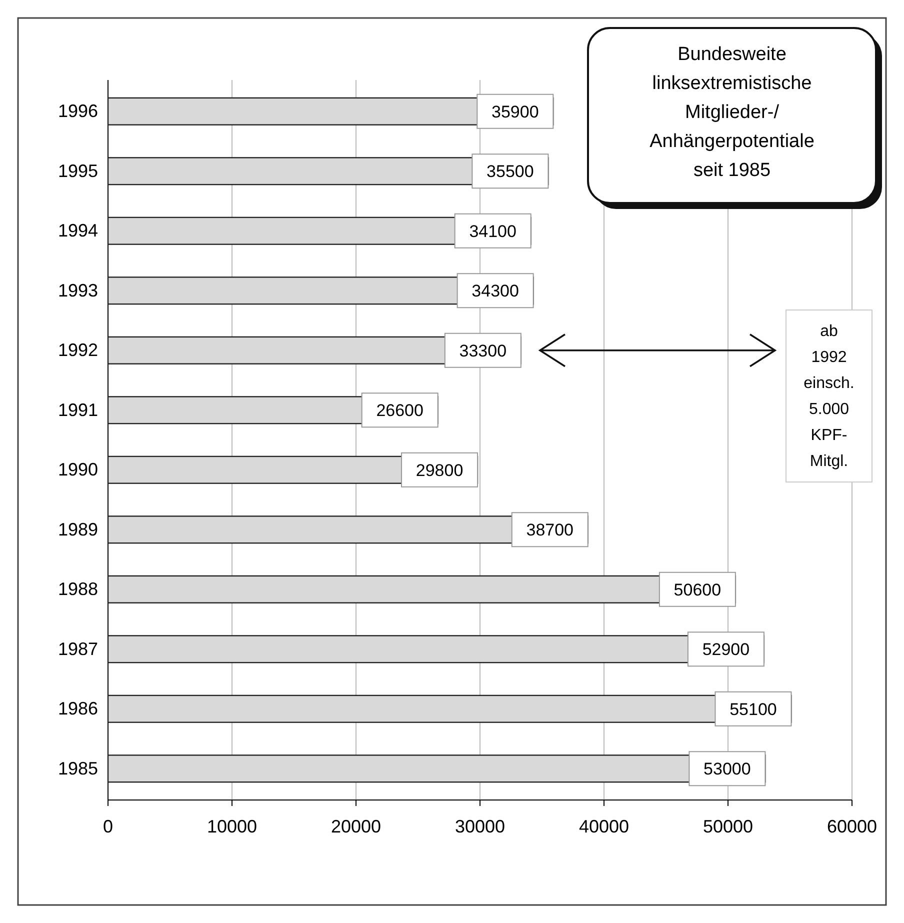  Describe the element at coordinates (550, 530) in the screenshot. I see `data-label: 38700` at that location.